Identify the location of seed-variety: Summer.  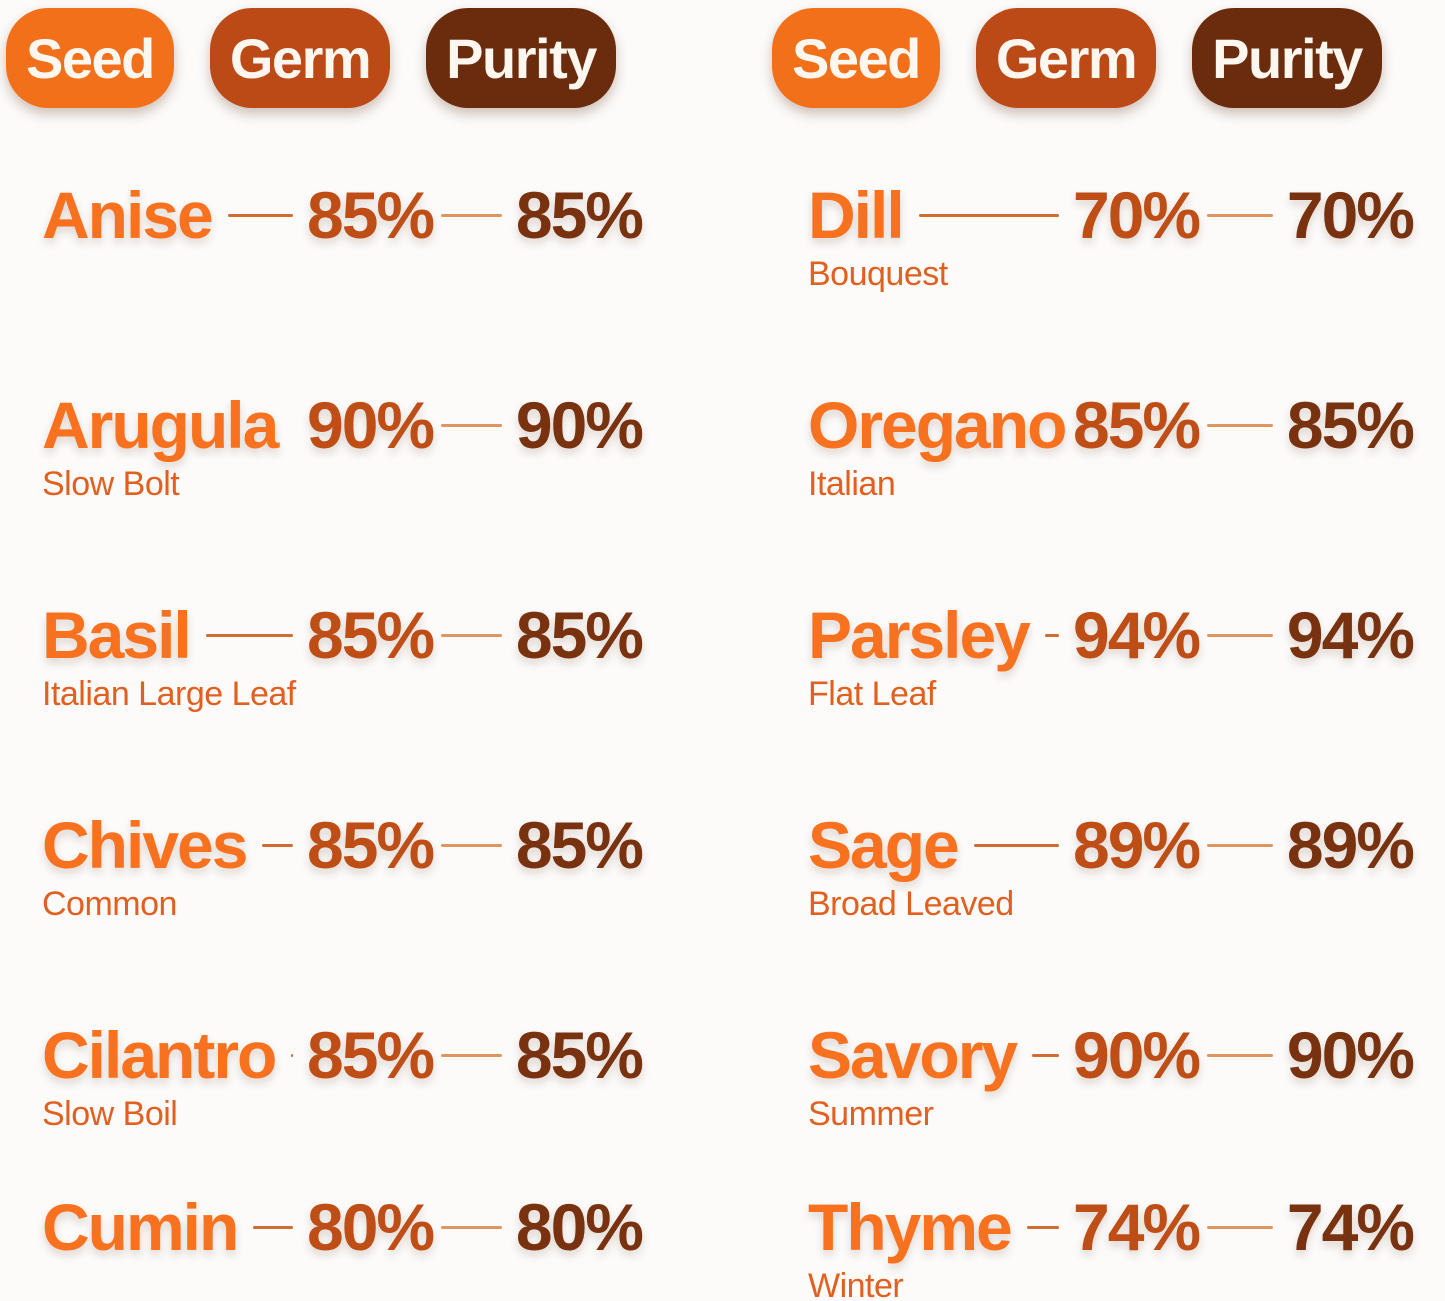
(871, 1114).